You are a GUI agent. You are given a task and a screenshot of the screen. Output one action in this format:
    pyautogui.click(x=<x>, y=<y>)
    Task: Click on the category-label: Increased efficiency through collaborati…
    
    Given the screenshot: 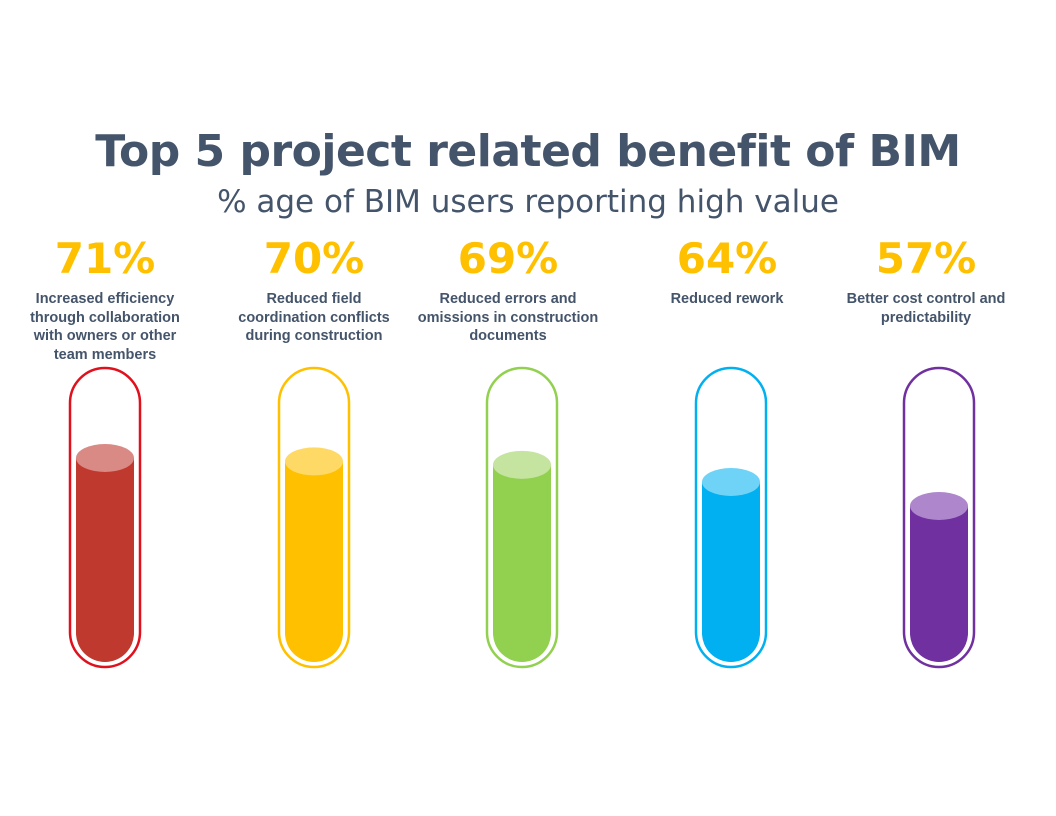 What is the action you would take?
    pyautogui.click(x=105, y=327)
    